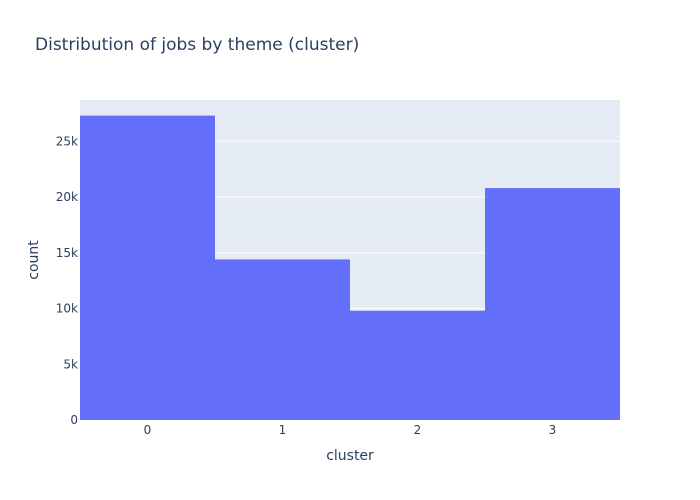  Describe the element at coordinates (418, 430) in the screenshot. I see `x-tick-label: 2` at that location.